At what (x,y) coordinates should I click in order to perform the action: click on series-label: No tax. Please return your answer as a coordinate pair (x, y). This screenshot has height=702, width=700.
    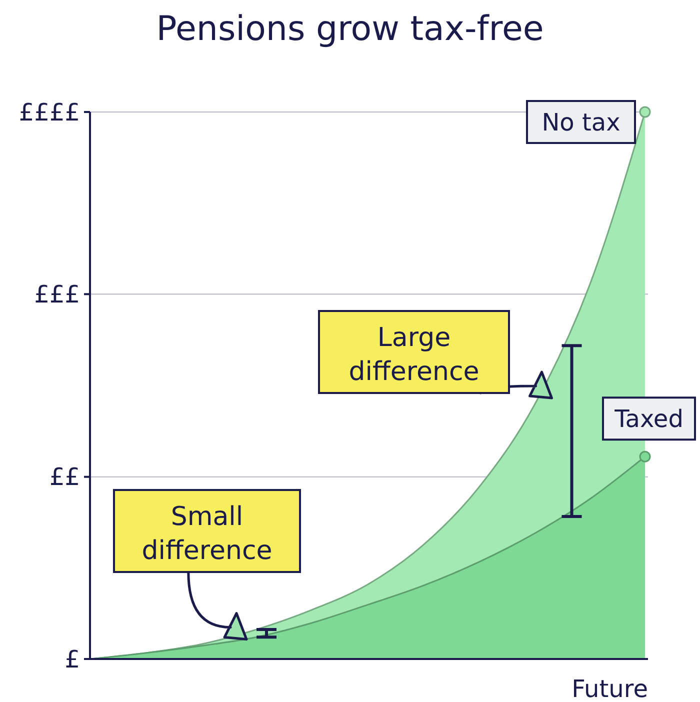
    Looking at the image, I should click on (581, 122).